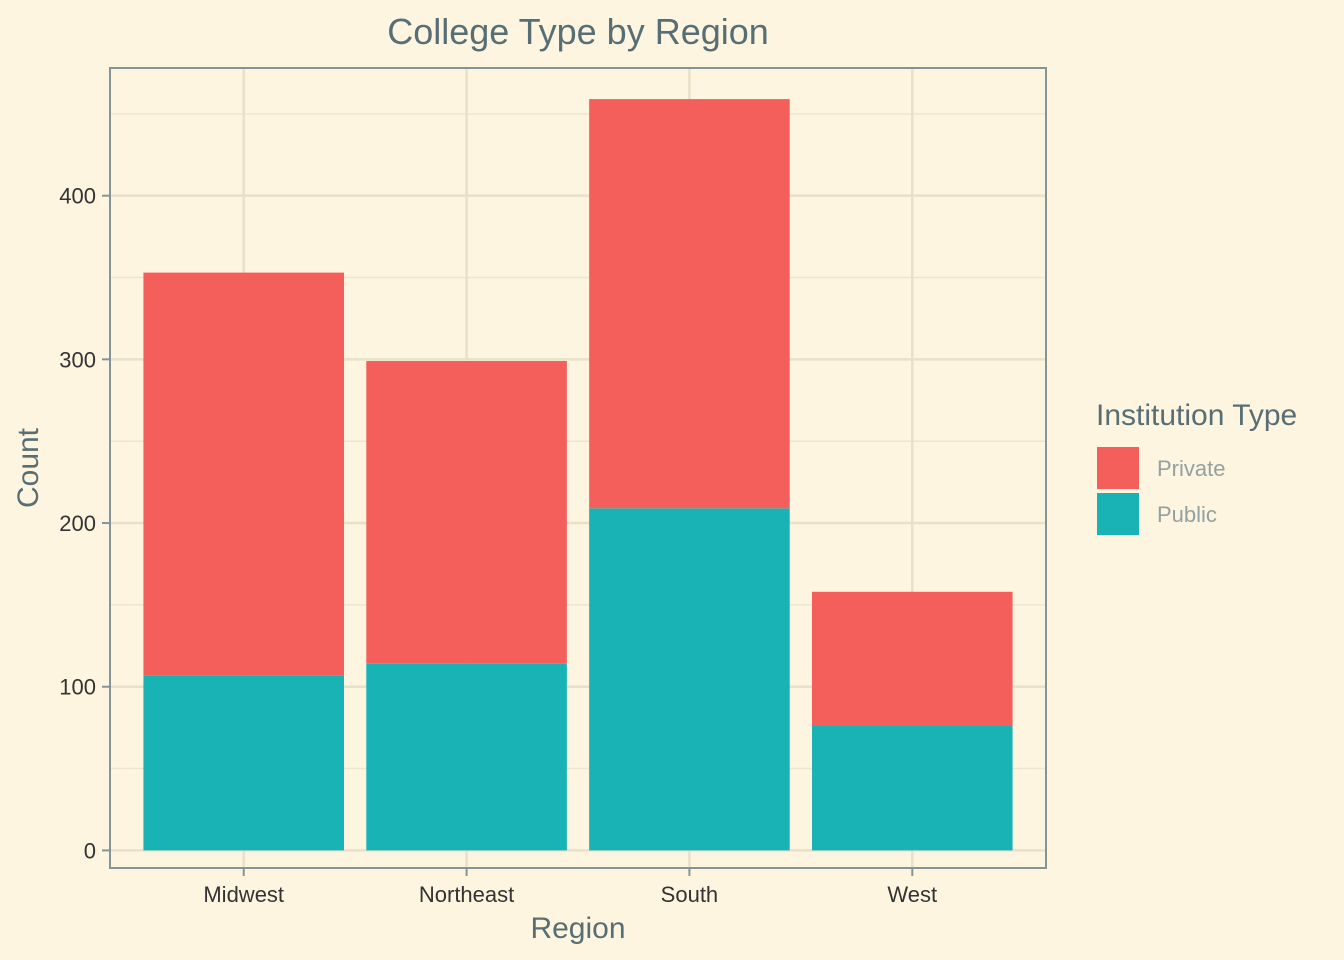 This screenshot has width=1344, height=960. Describe the element at coordinates (243, 894) in the screenshot. I see `x-tick-label: Midwest` at that location.